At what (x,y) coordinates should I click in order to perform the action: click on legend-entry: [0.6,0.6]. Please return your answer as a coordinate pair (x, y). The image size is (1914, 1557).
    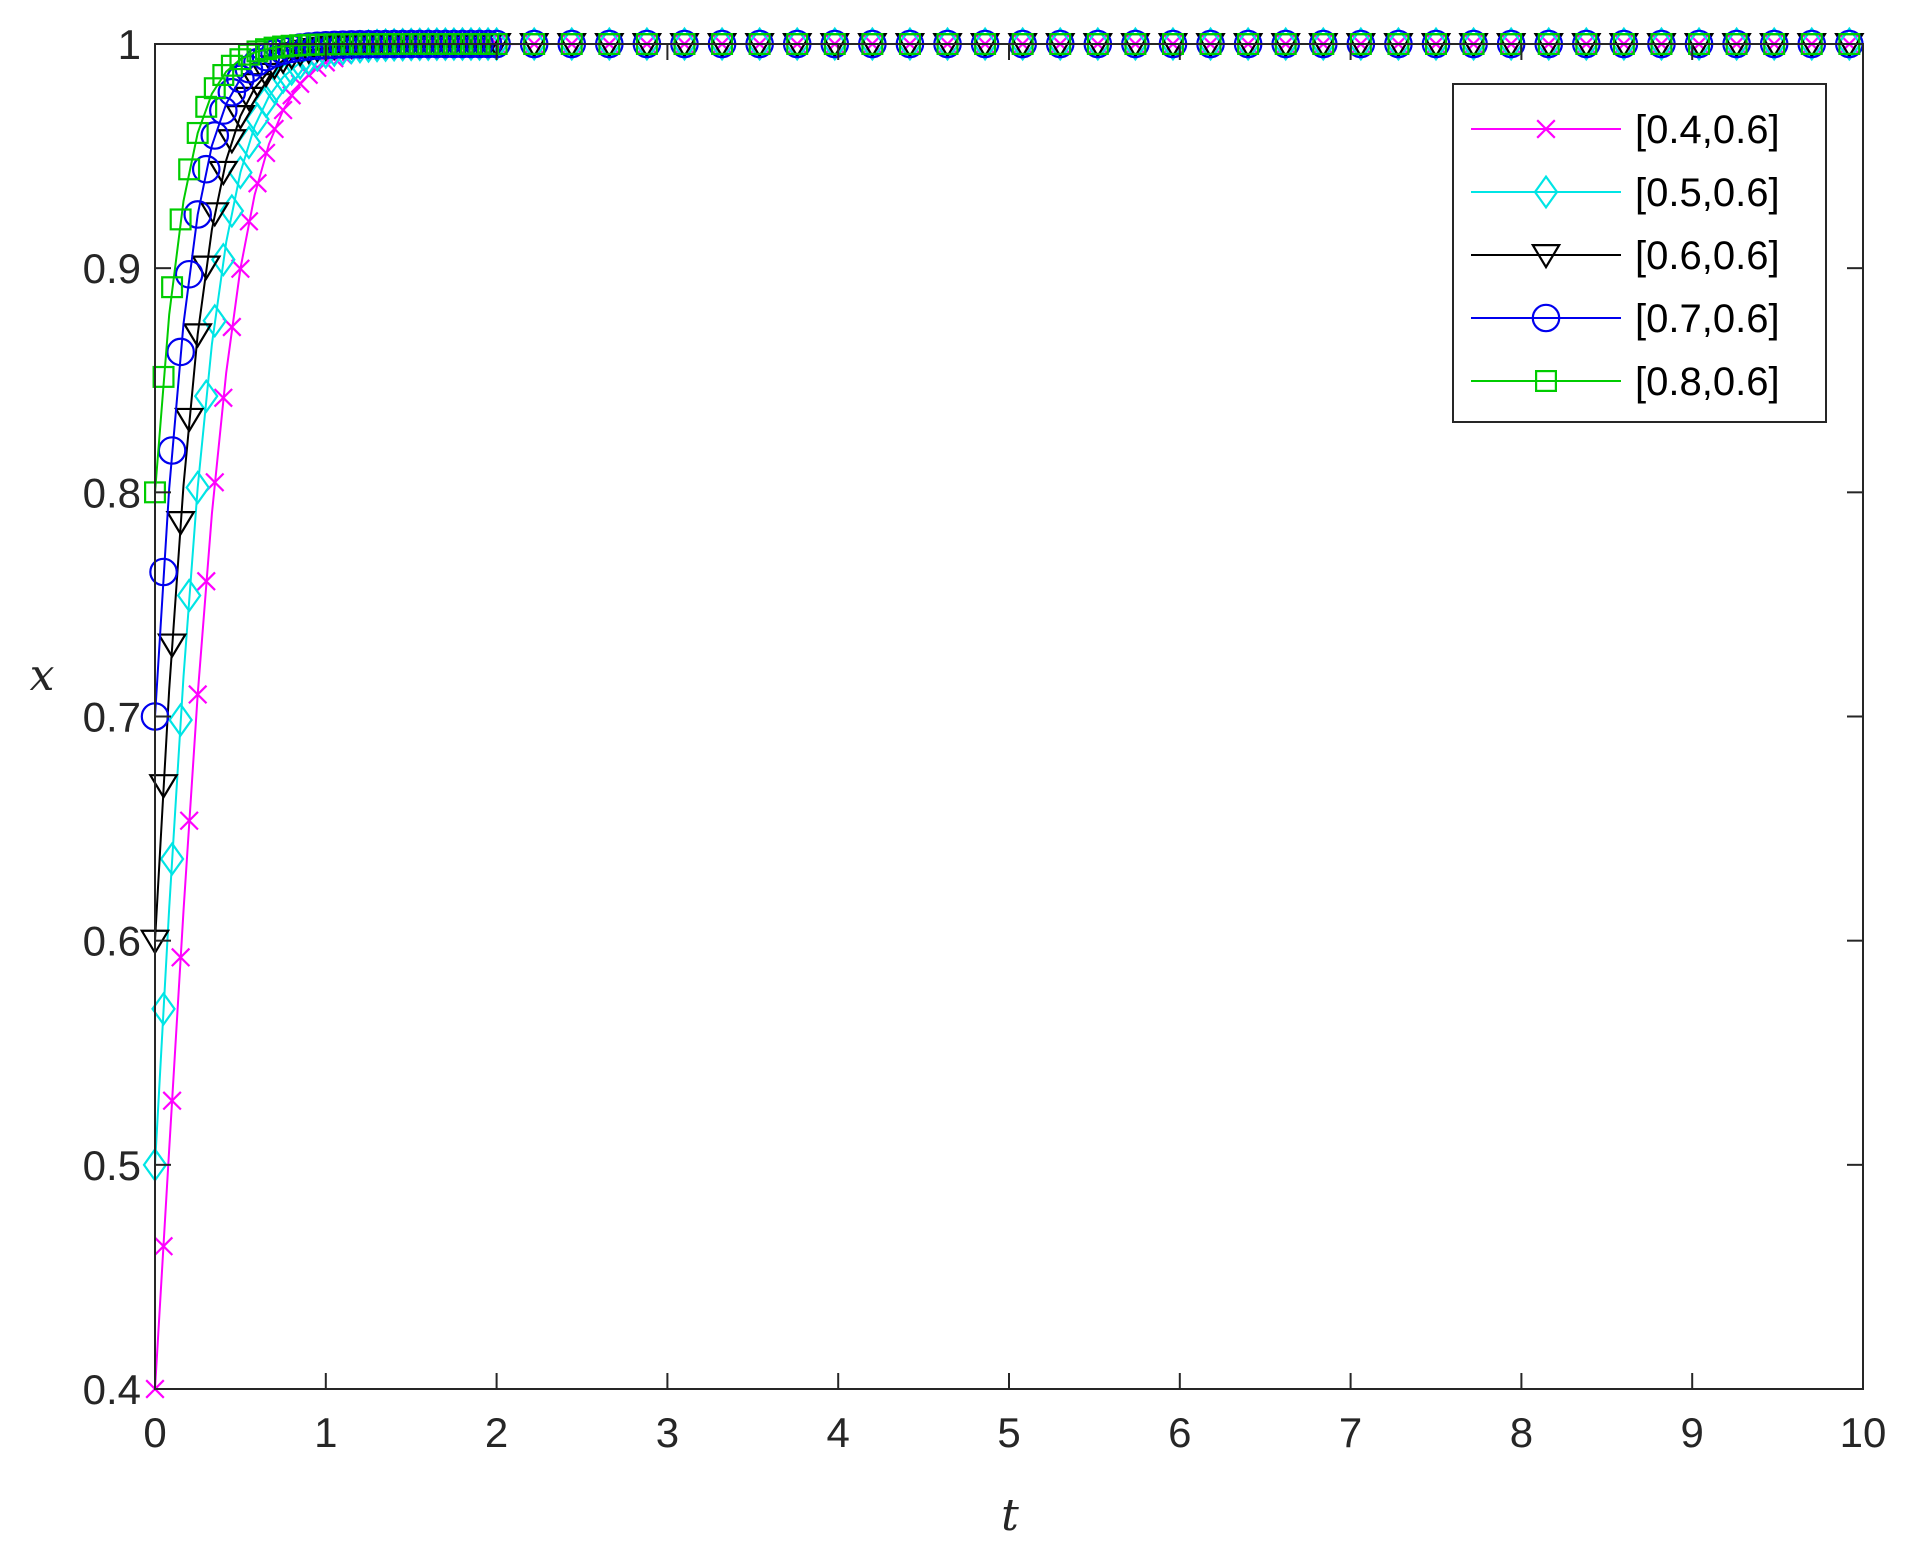
    Looking at the image, I should click on (1625, 256).